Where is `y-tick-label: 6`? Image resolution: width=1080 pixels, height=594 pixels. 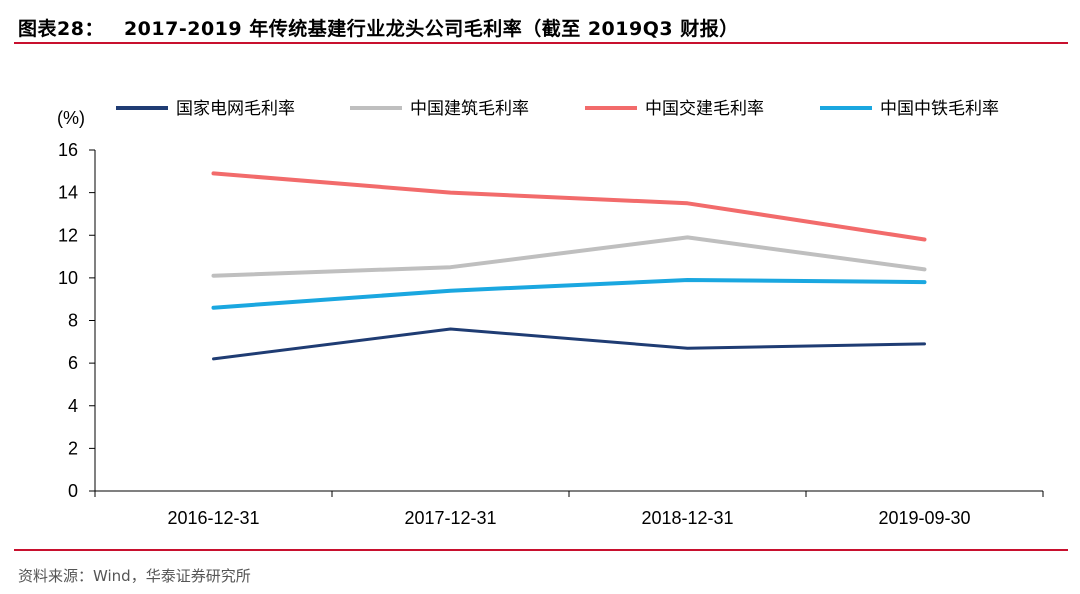
y-tick-label: 6 is located at coordinates (73, 363).